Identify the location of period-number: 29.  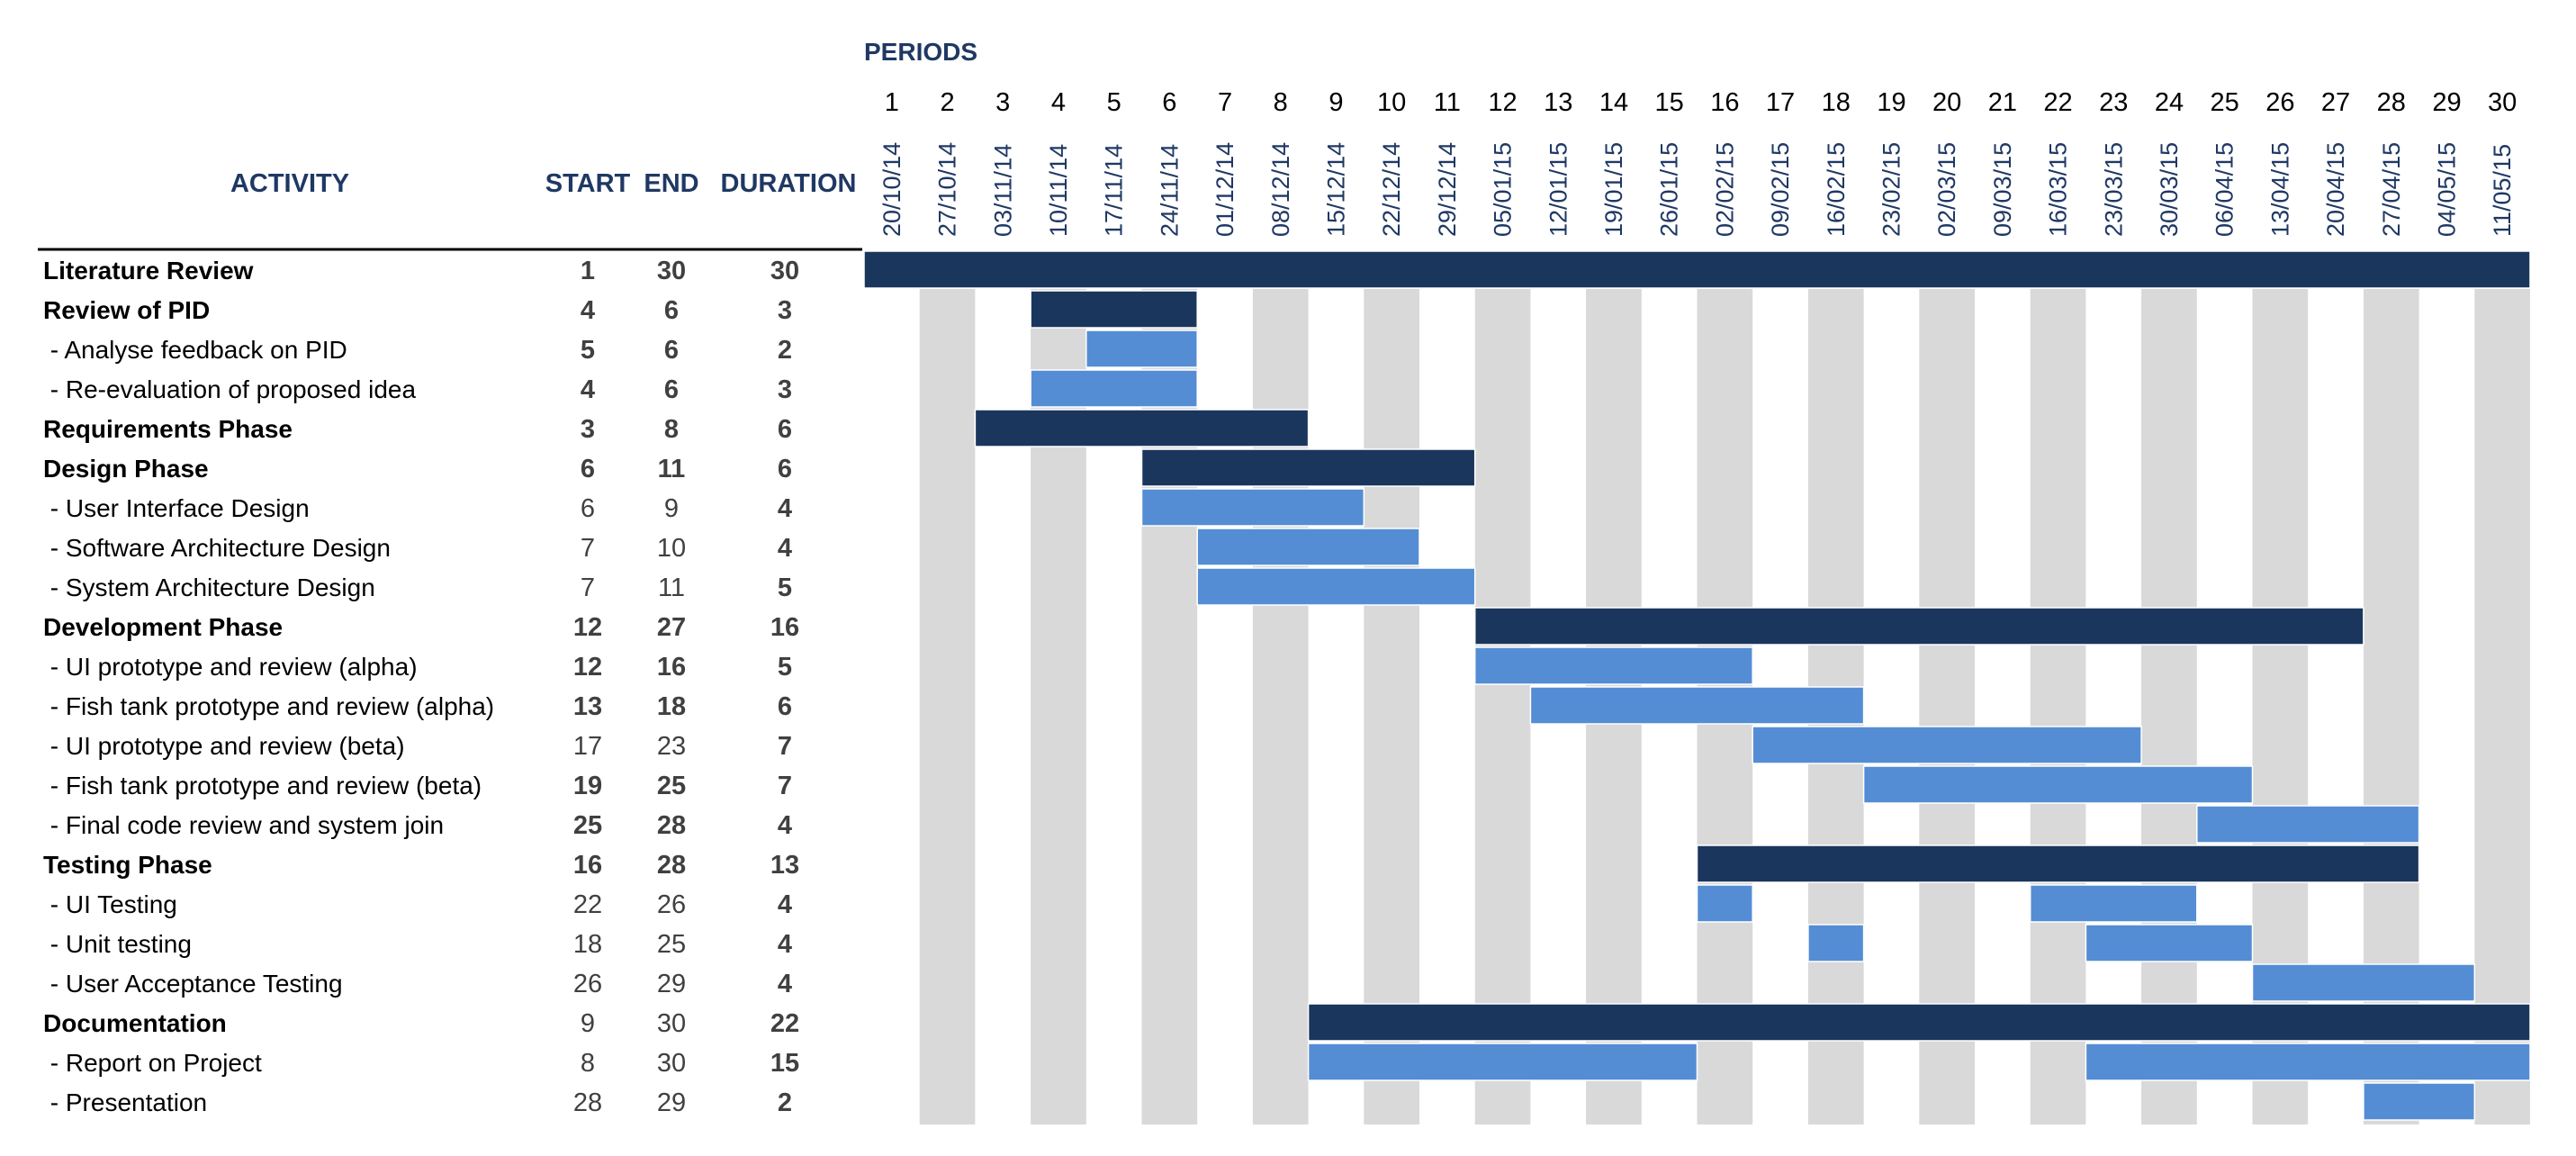
(2446, 102).